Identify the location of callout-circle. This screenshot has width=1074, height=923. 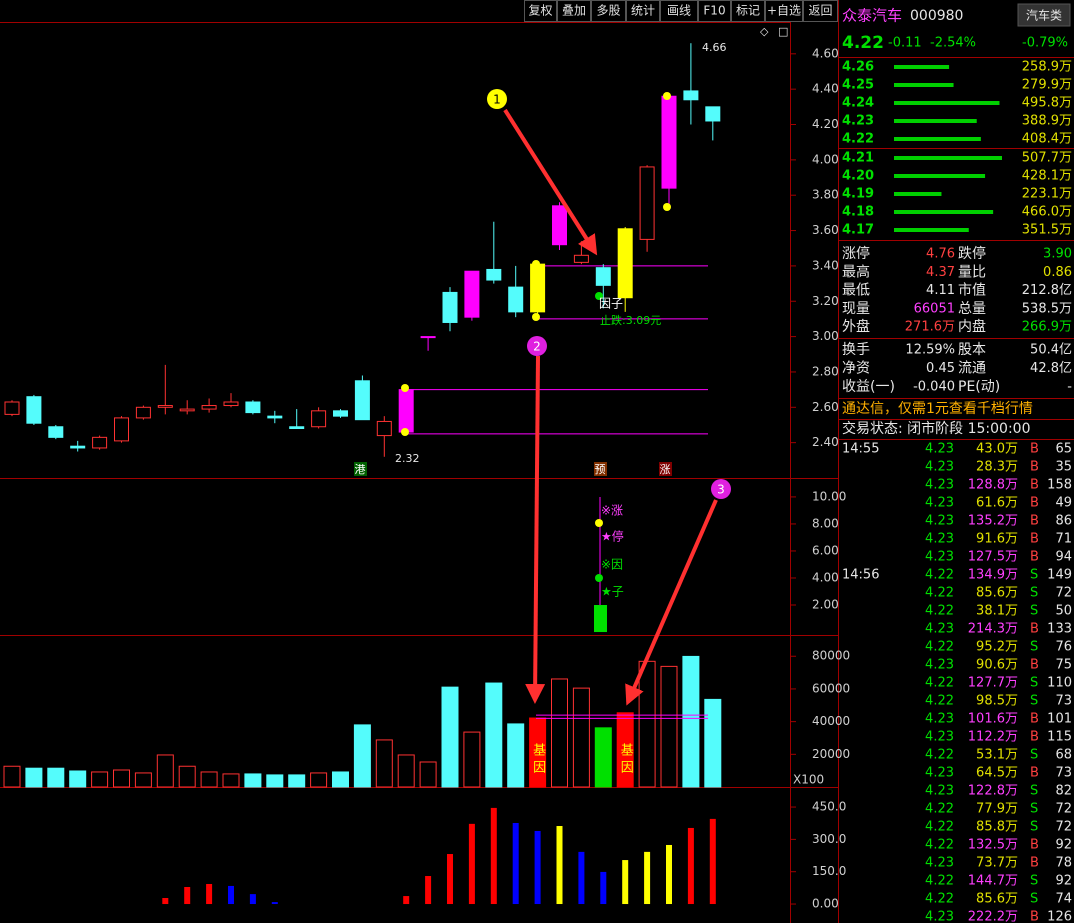
(721, 489).